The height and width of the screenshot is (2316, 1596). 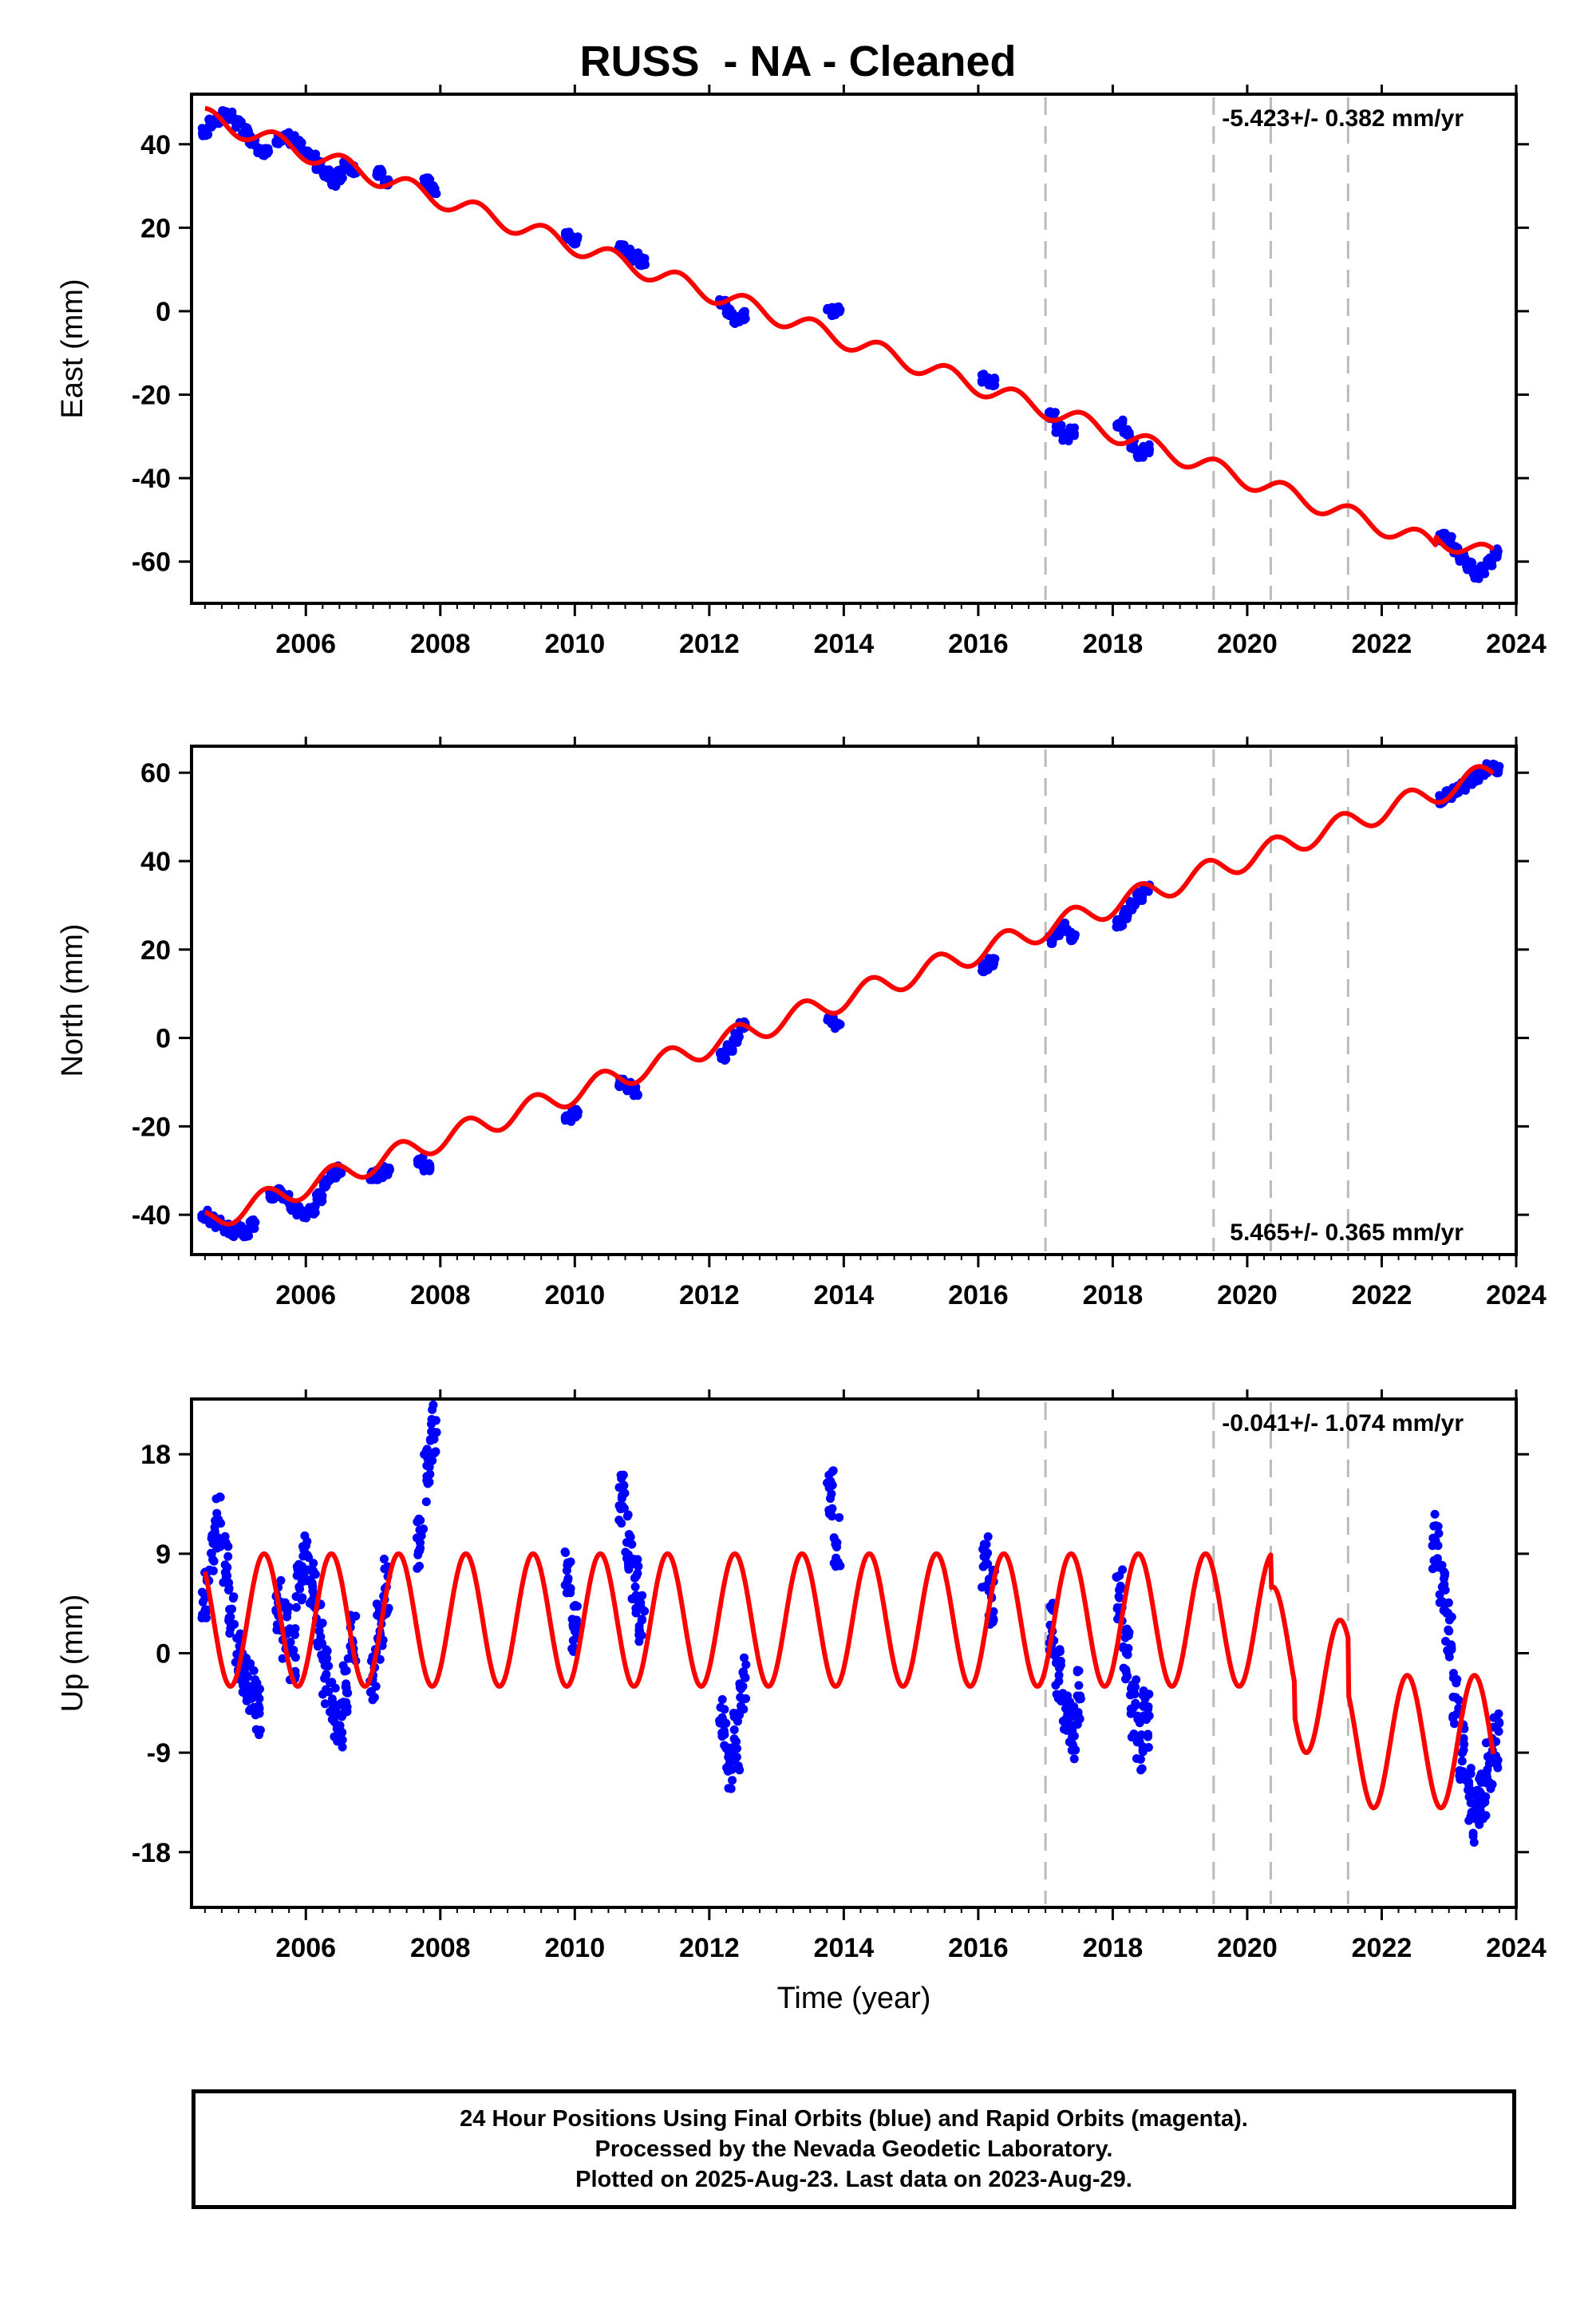 What do you see at coordinates (155, 773) in the screenshot?
I see `y-tick-label: 60` at bounding box center [155, 773].